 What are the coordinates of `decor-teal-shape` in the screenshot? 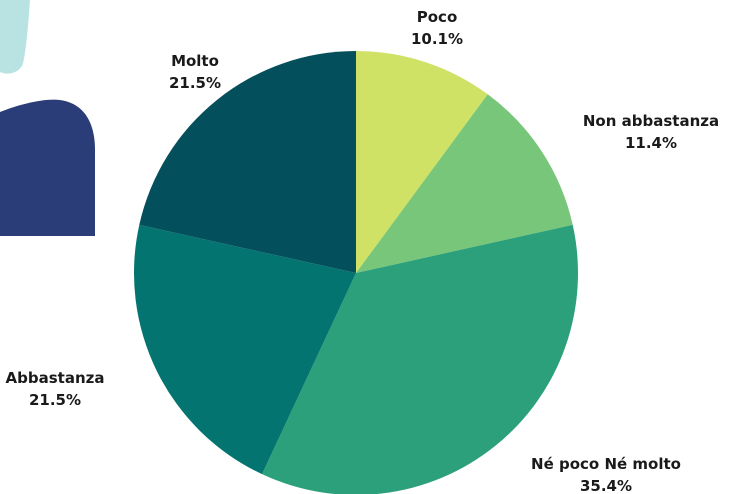 It's located at (15, 37).